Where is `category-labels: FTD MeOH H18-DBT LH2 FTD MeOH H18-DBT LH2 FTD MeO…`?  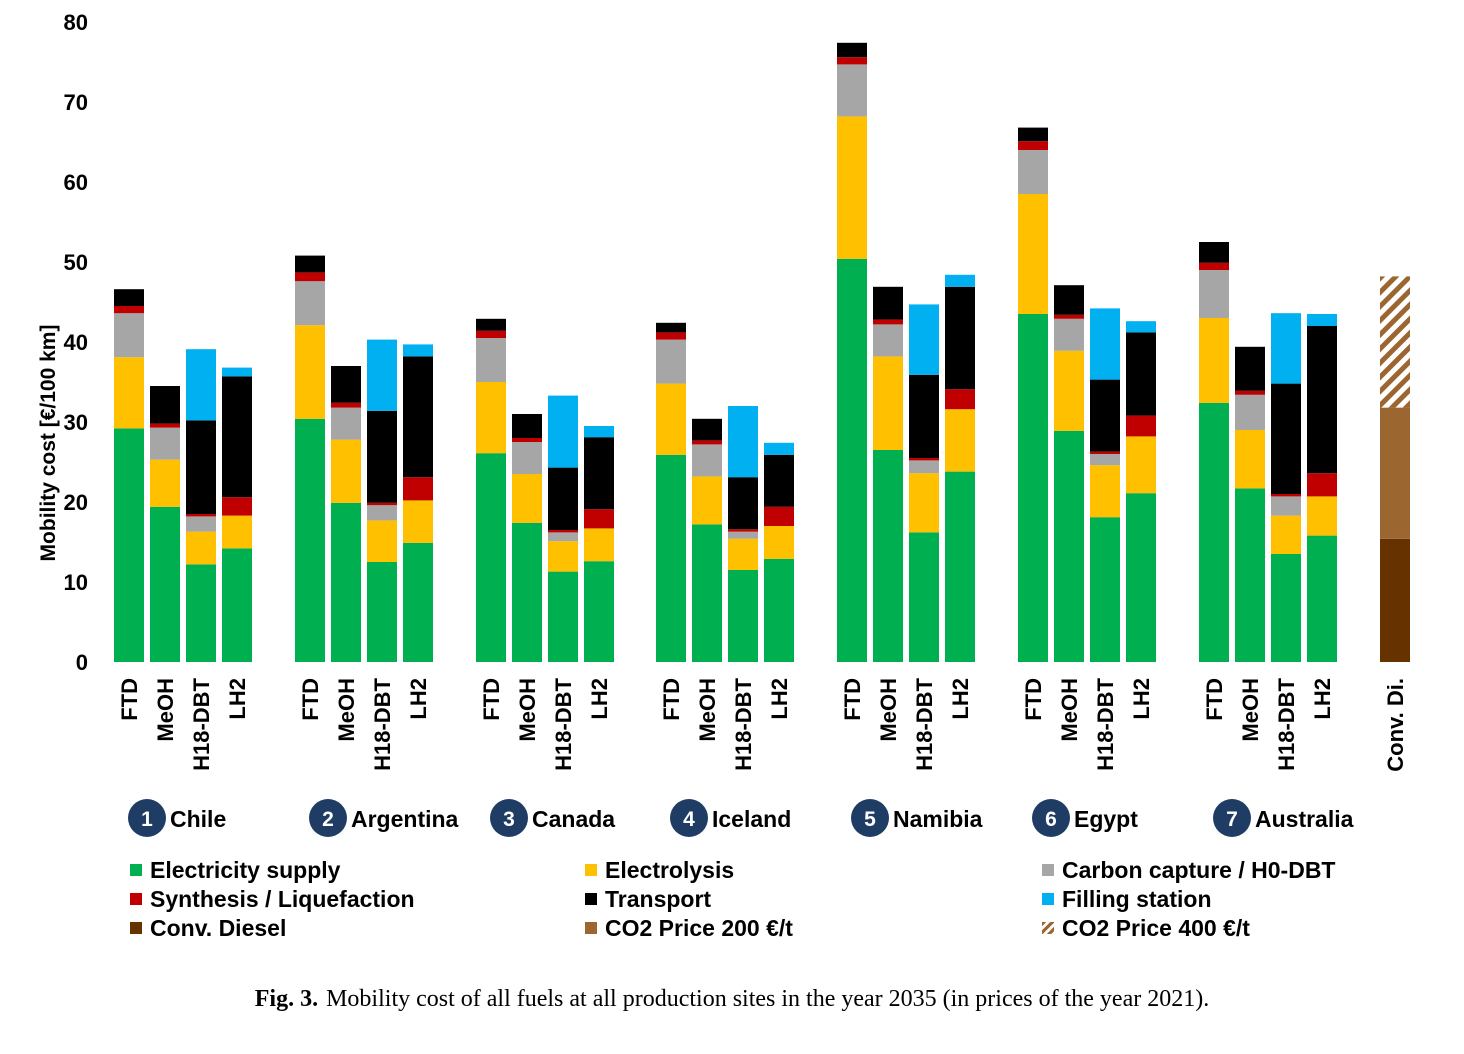 category-labels: FTD MeOH H18-DBT LH2 FTD MeOH H18-DBT LH2 FTD MeO… is located at coordinates (762, 724).